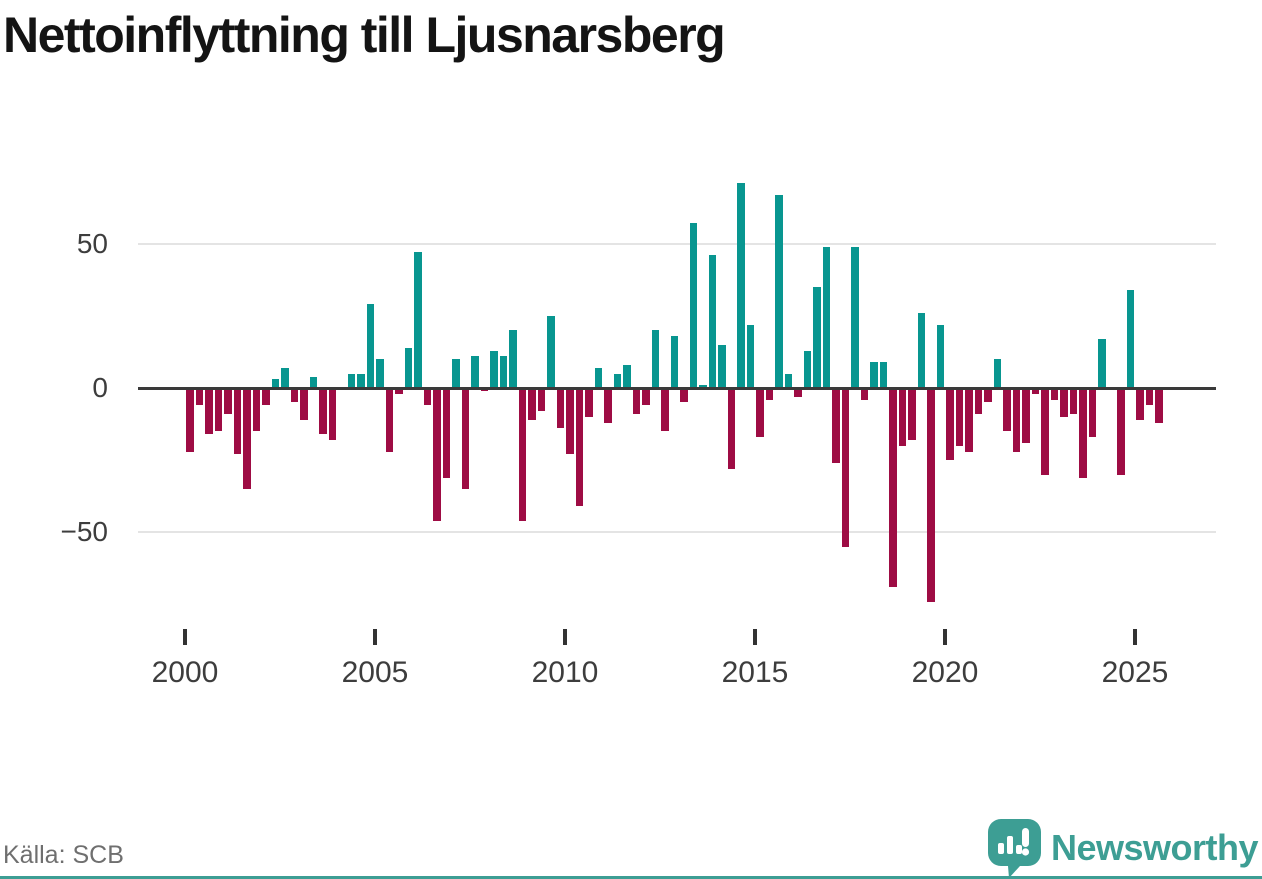  Describe the element at coordinates (1135, 637) in the screenshot. I see `x-tick-2025` at that location.